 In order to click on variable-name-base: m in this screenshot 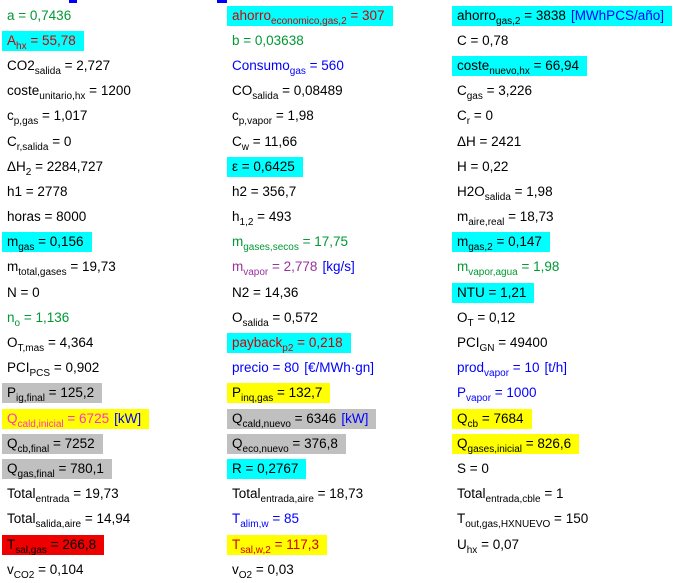, I will do `click(238, 267)`.